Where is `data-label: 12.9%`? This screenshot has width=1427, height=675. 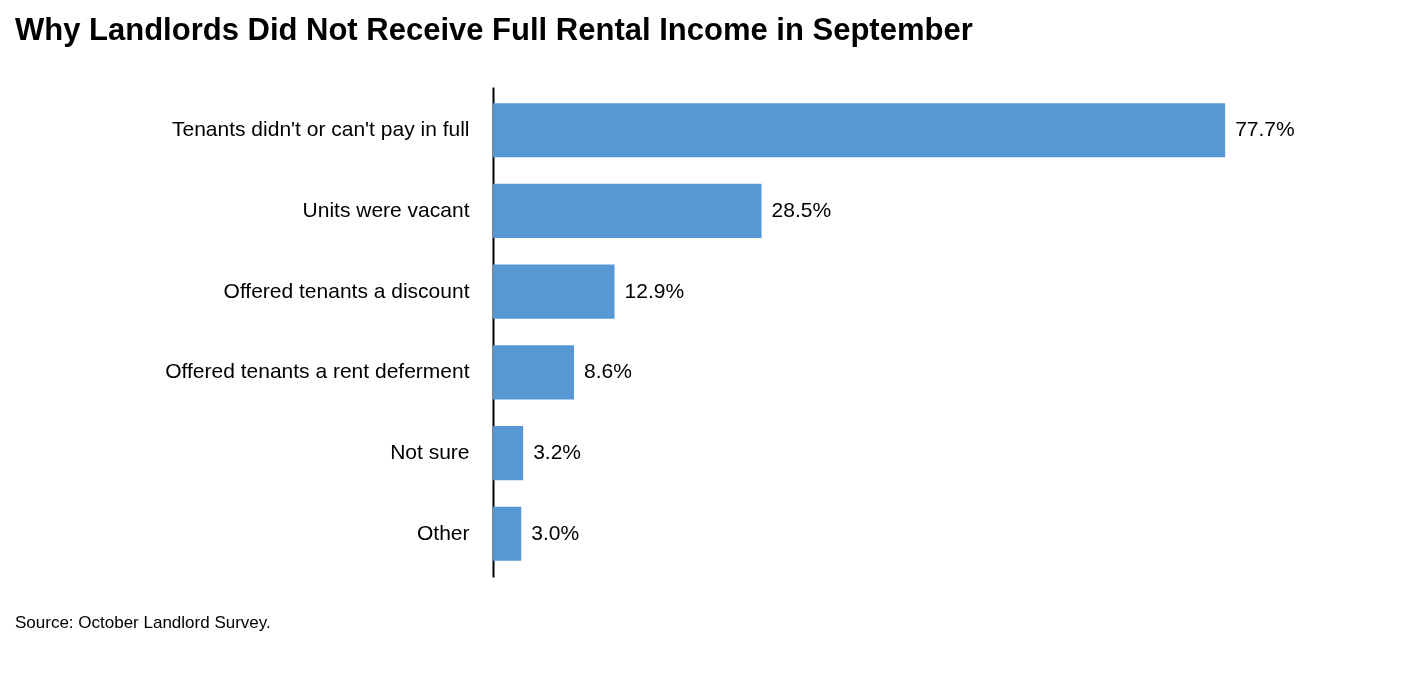
data-label: 12.9% is located at coordinates (654, 290).